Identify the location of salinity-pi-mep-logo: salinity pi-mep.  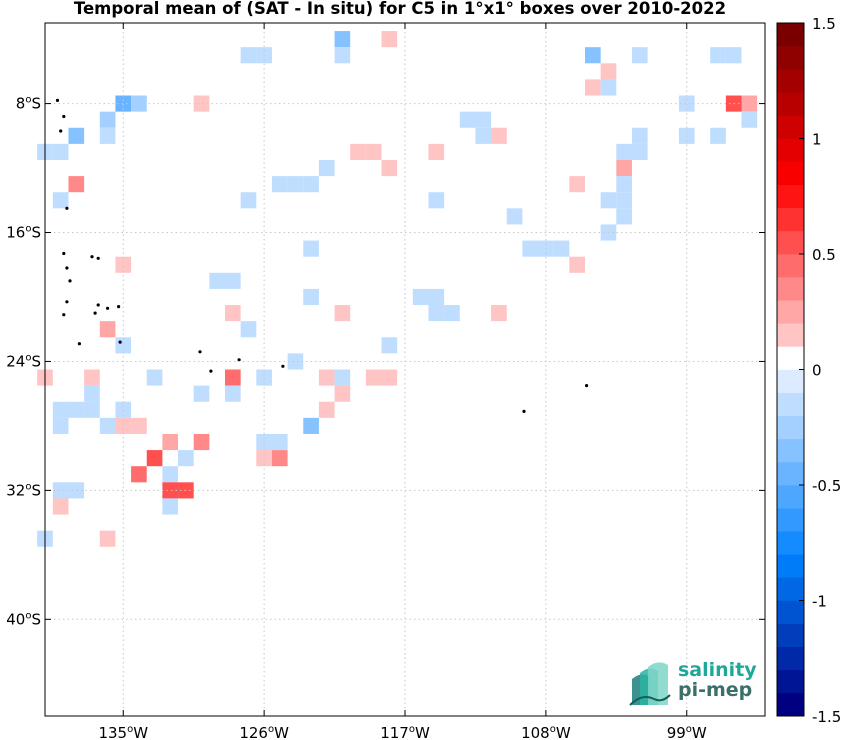
(698, 683).